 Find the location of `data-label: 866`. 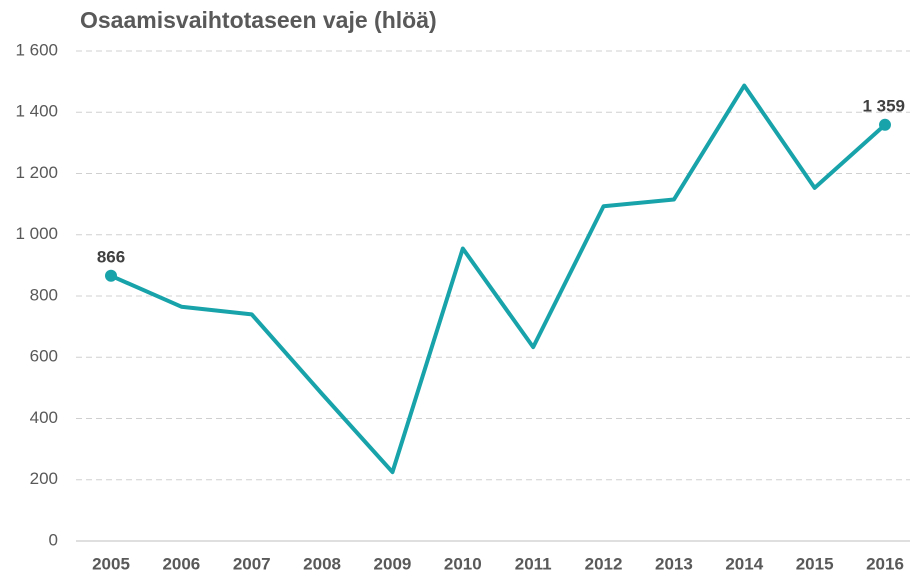

data-label: 866 is located at coordinates (111, 256).